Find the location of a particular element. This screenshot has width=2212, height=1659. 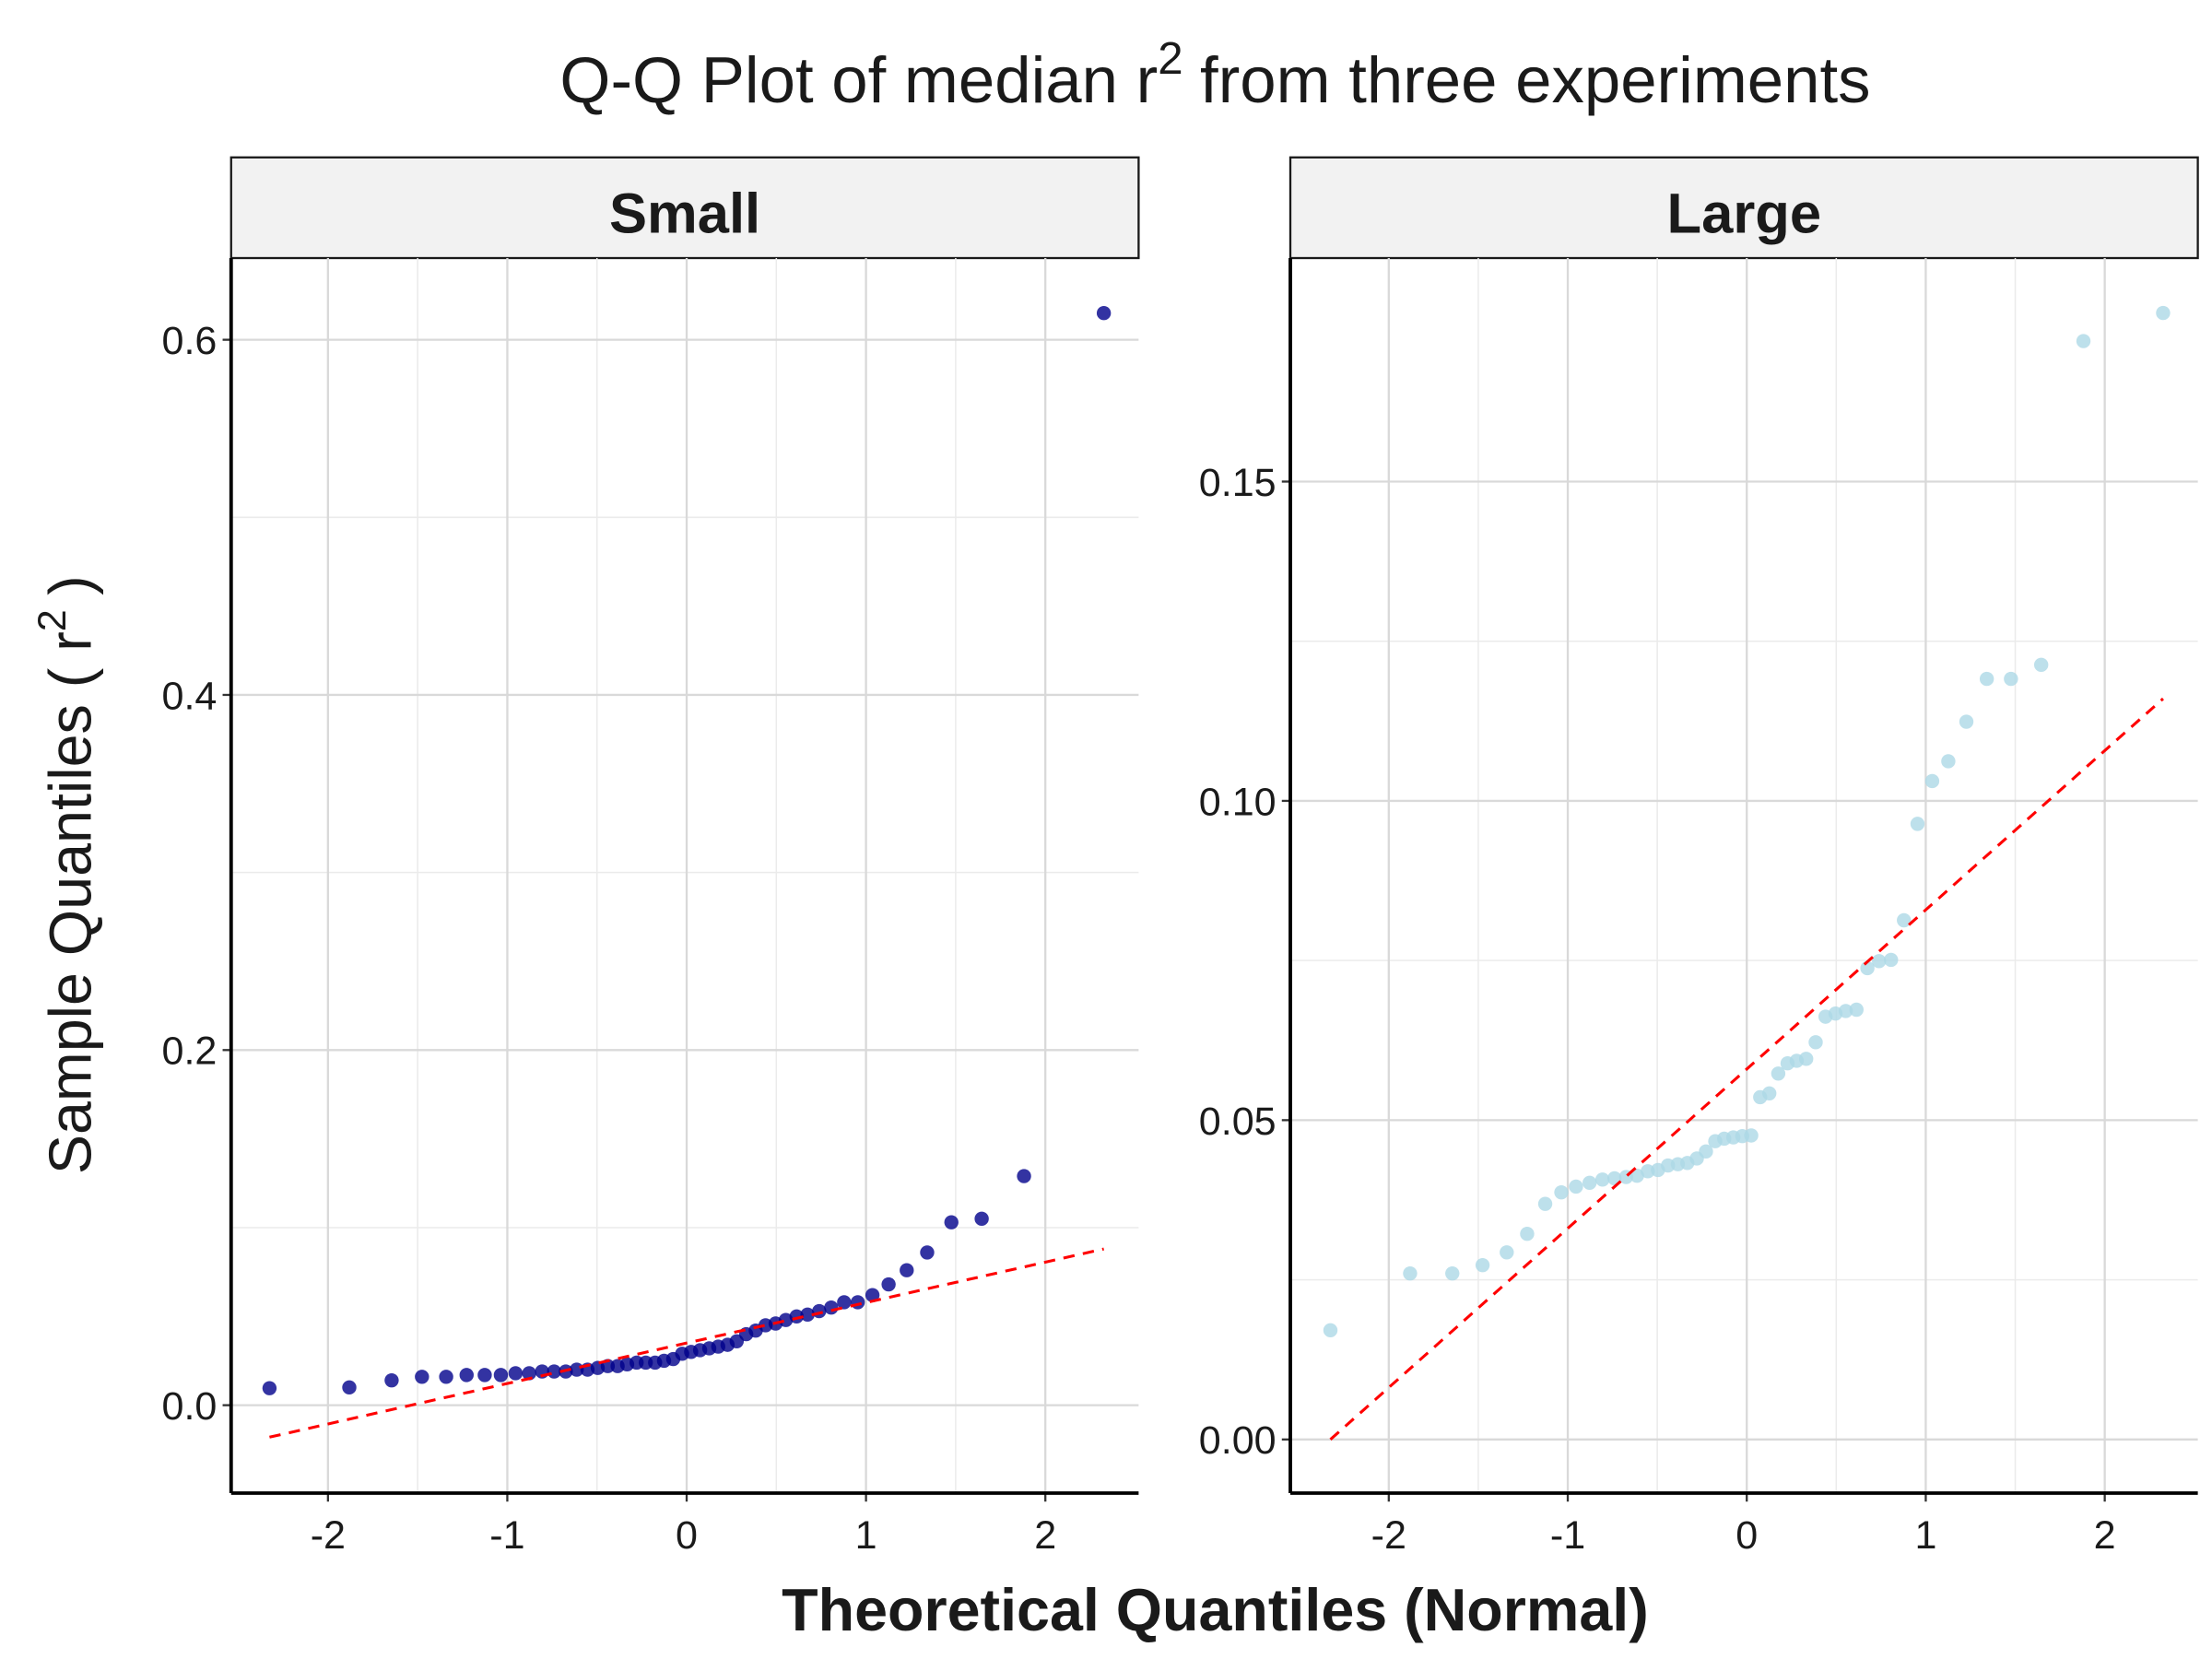

y-tick-label: 0.2 is located at coordinates (190, 1052).